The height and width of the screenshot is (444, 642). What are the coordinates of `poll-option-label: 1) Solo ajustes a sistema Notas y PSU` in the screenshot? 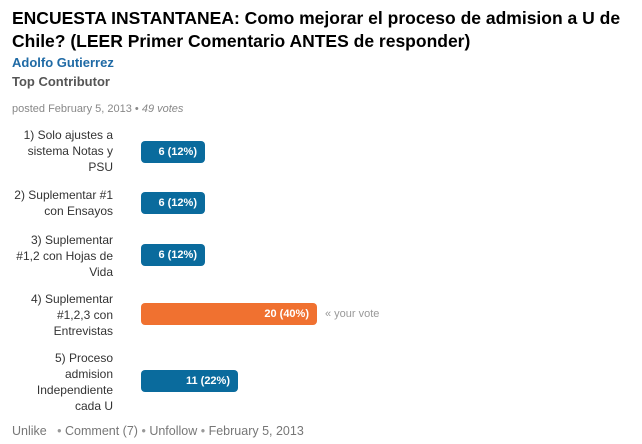 It's located at (68, 151).